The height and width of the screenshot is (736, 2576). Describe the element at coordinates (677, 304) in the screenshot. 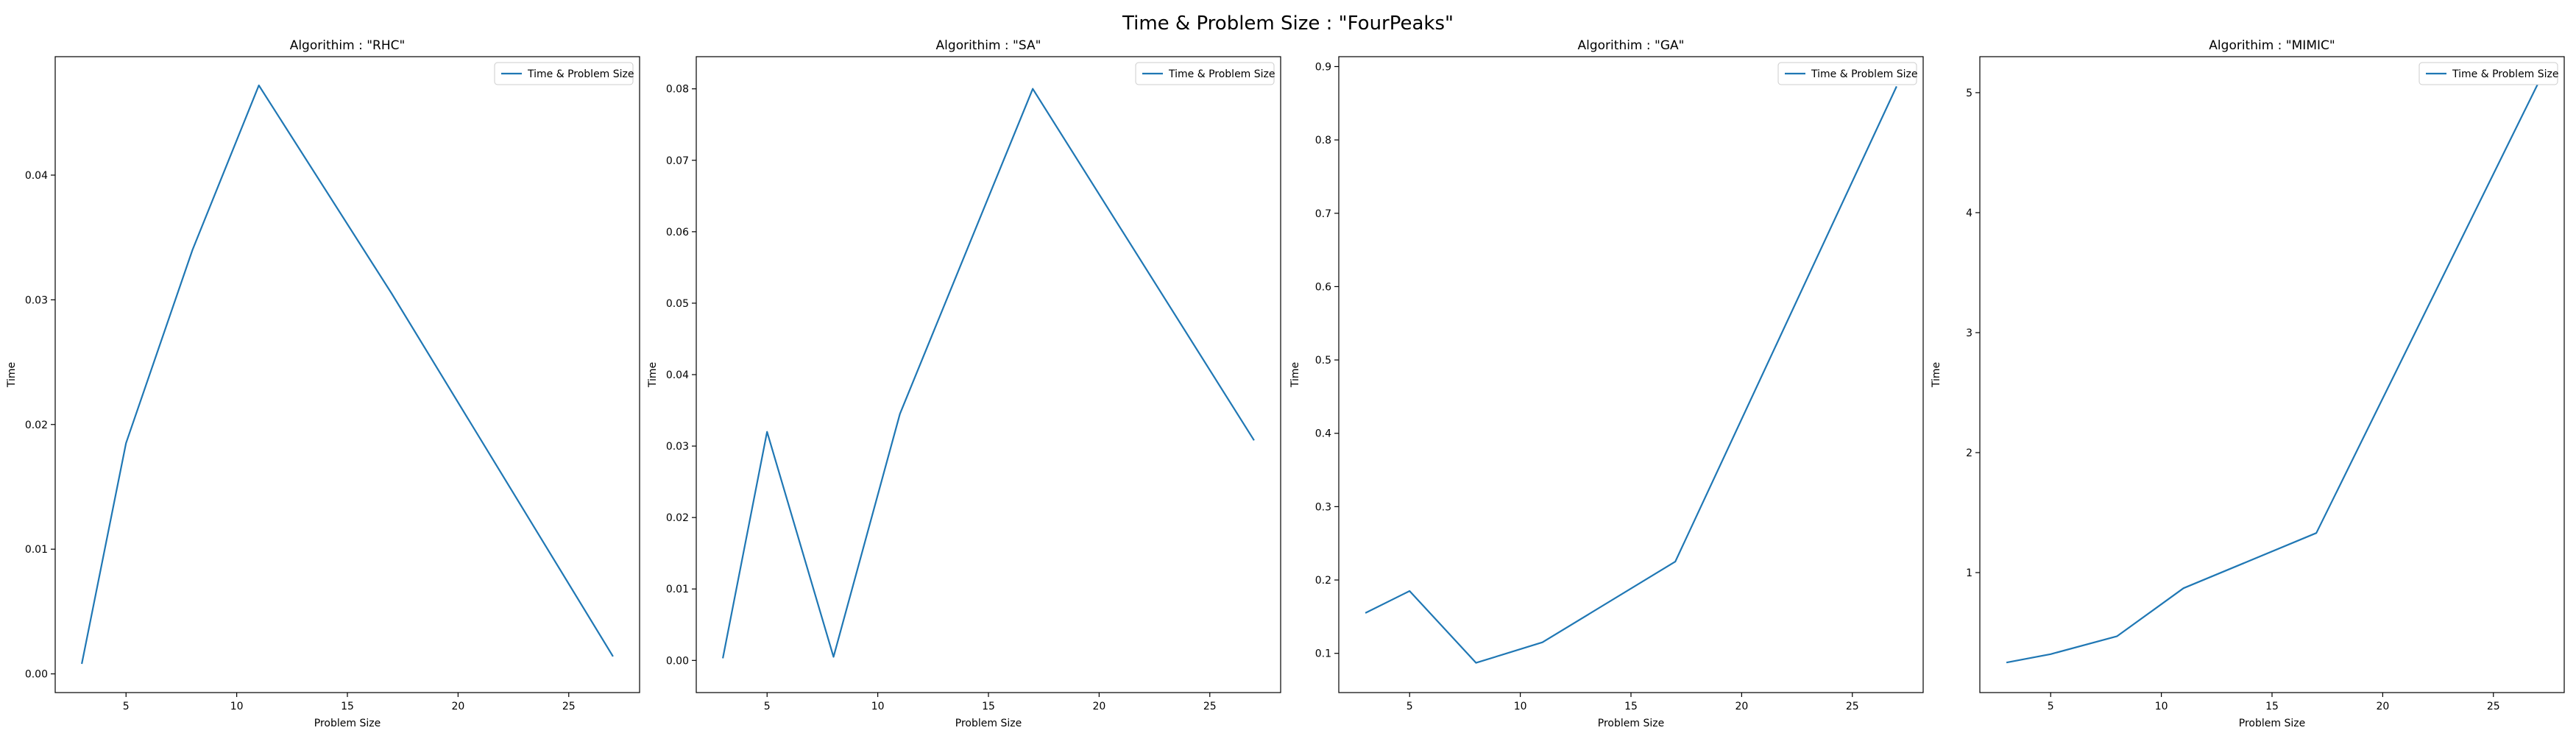

I see `y-tick-label: 0.05` at that location.